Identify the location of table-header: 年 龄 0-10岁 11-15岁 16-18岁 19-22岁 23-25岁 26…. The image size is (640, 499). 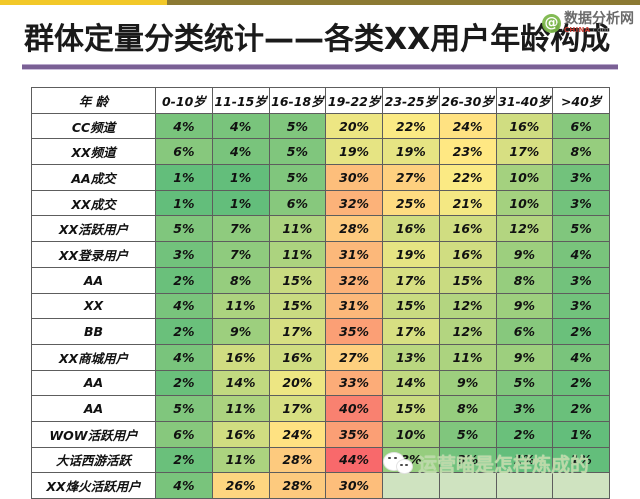
(320, 100).